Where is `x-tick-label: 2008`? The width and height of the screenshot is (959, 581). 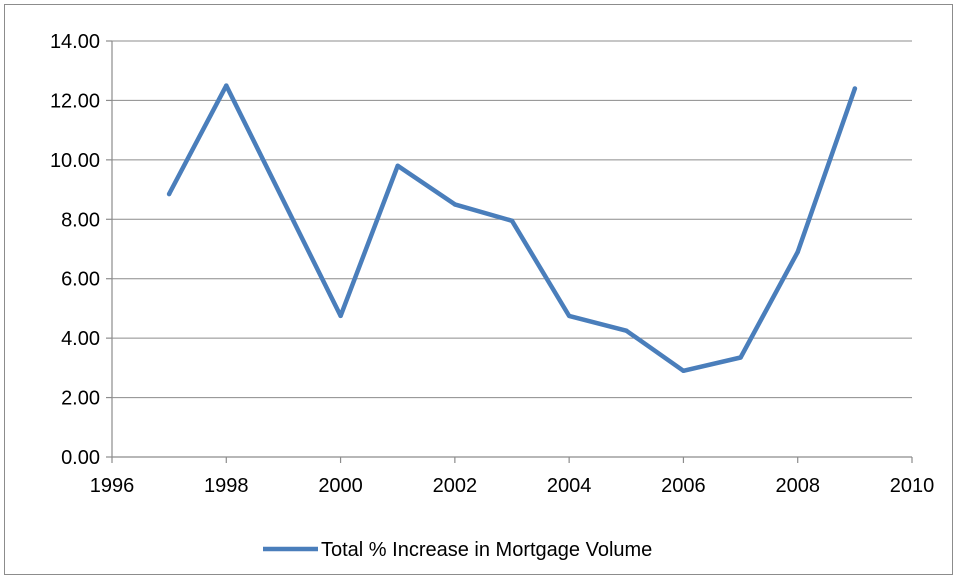
x-tick-label: 2008 is located at coordinates (797, 486).